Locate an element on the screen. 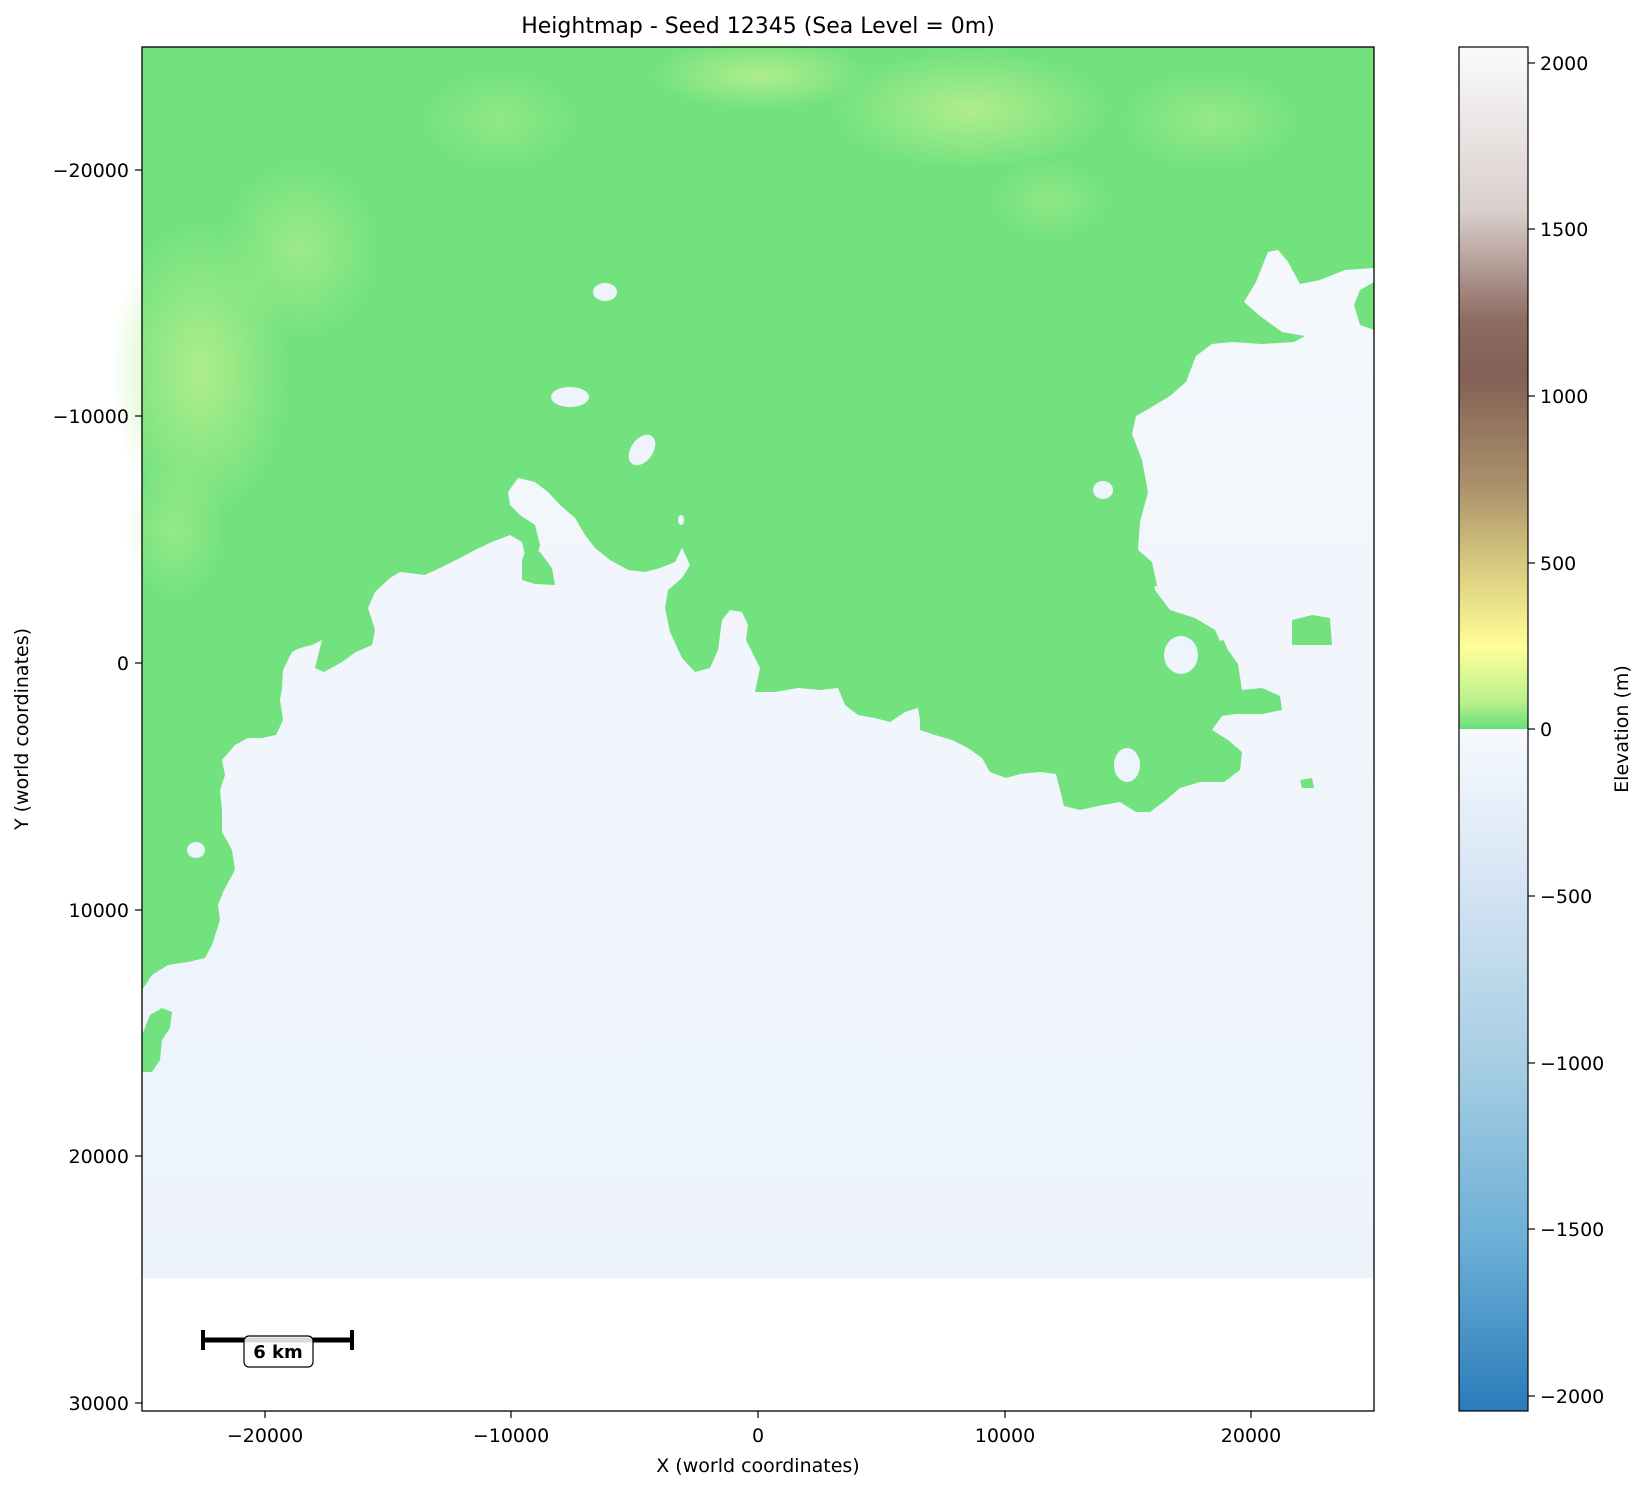 This screenshot has height=1488, width=1650. colorbar-tick-label: 1000 is located at coordinates (1564, 397).